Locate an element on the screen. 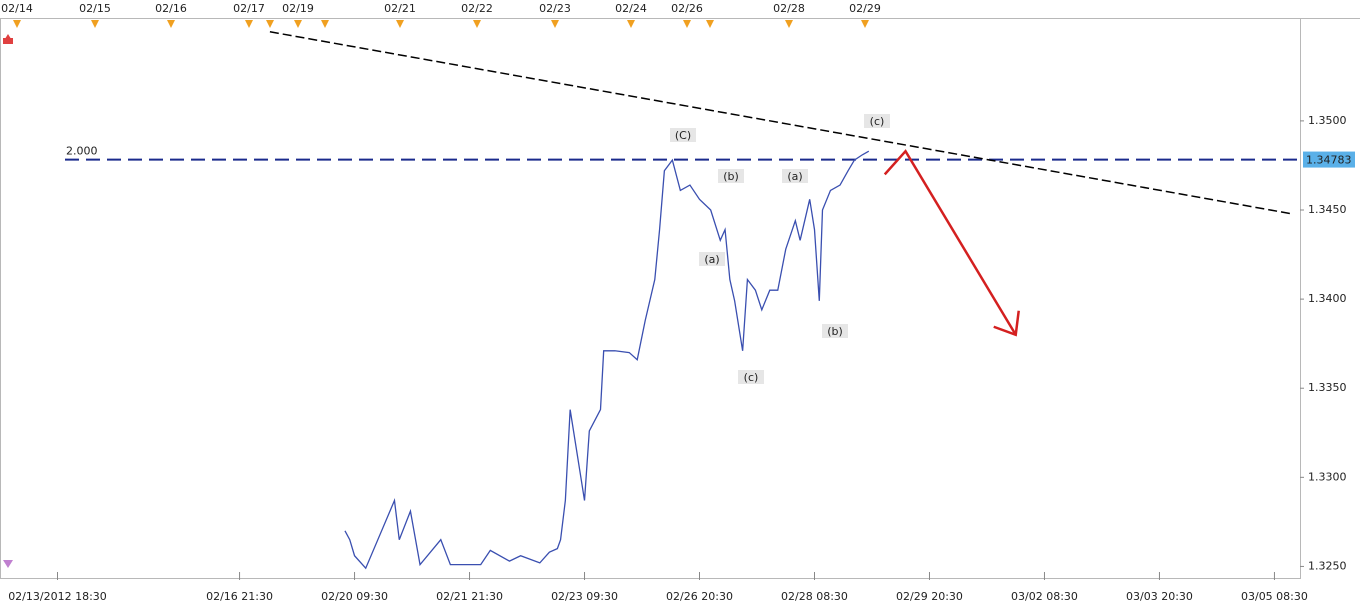 Image resolution: width=1360 pixels, height=612 pixels. event-label: 02/17 is located at coordinates (249, 8).